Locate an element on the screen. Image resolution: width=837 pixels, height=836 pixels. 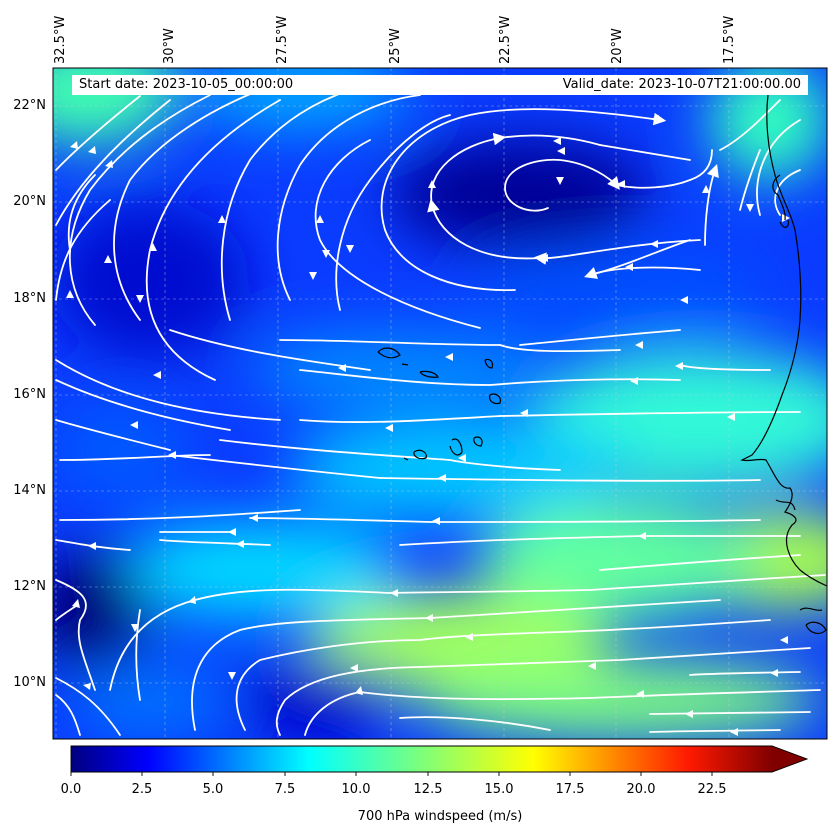
lon-label-25w: 25°W is located at coordinates (395, 46).